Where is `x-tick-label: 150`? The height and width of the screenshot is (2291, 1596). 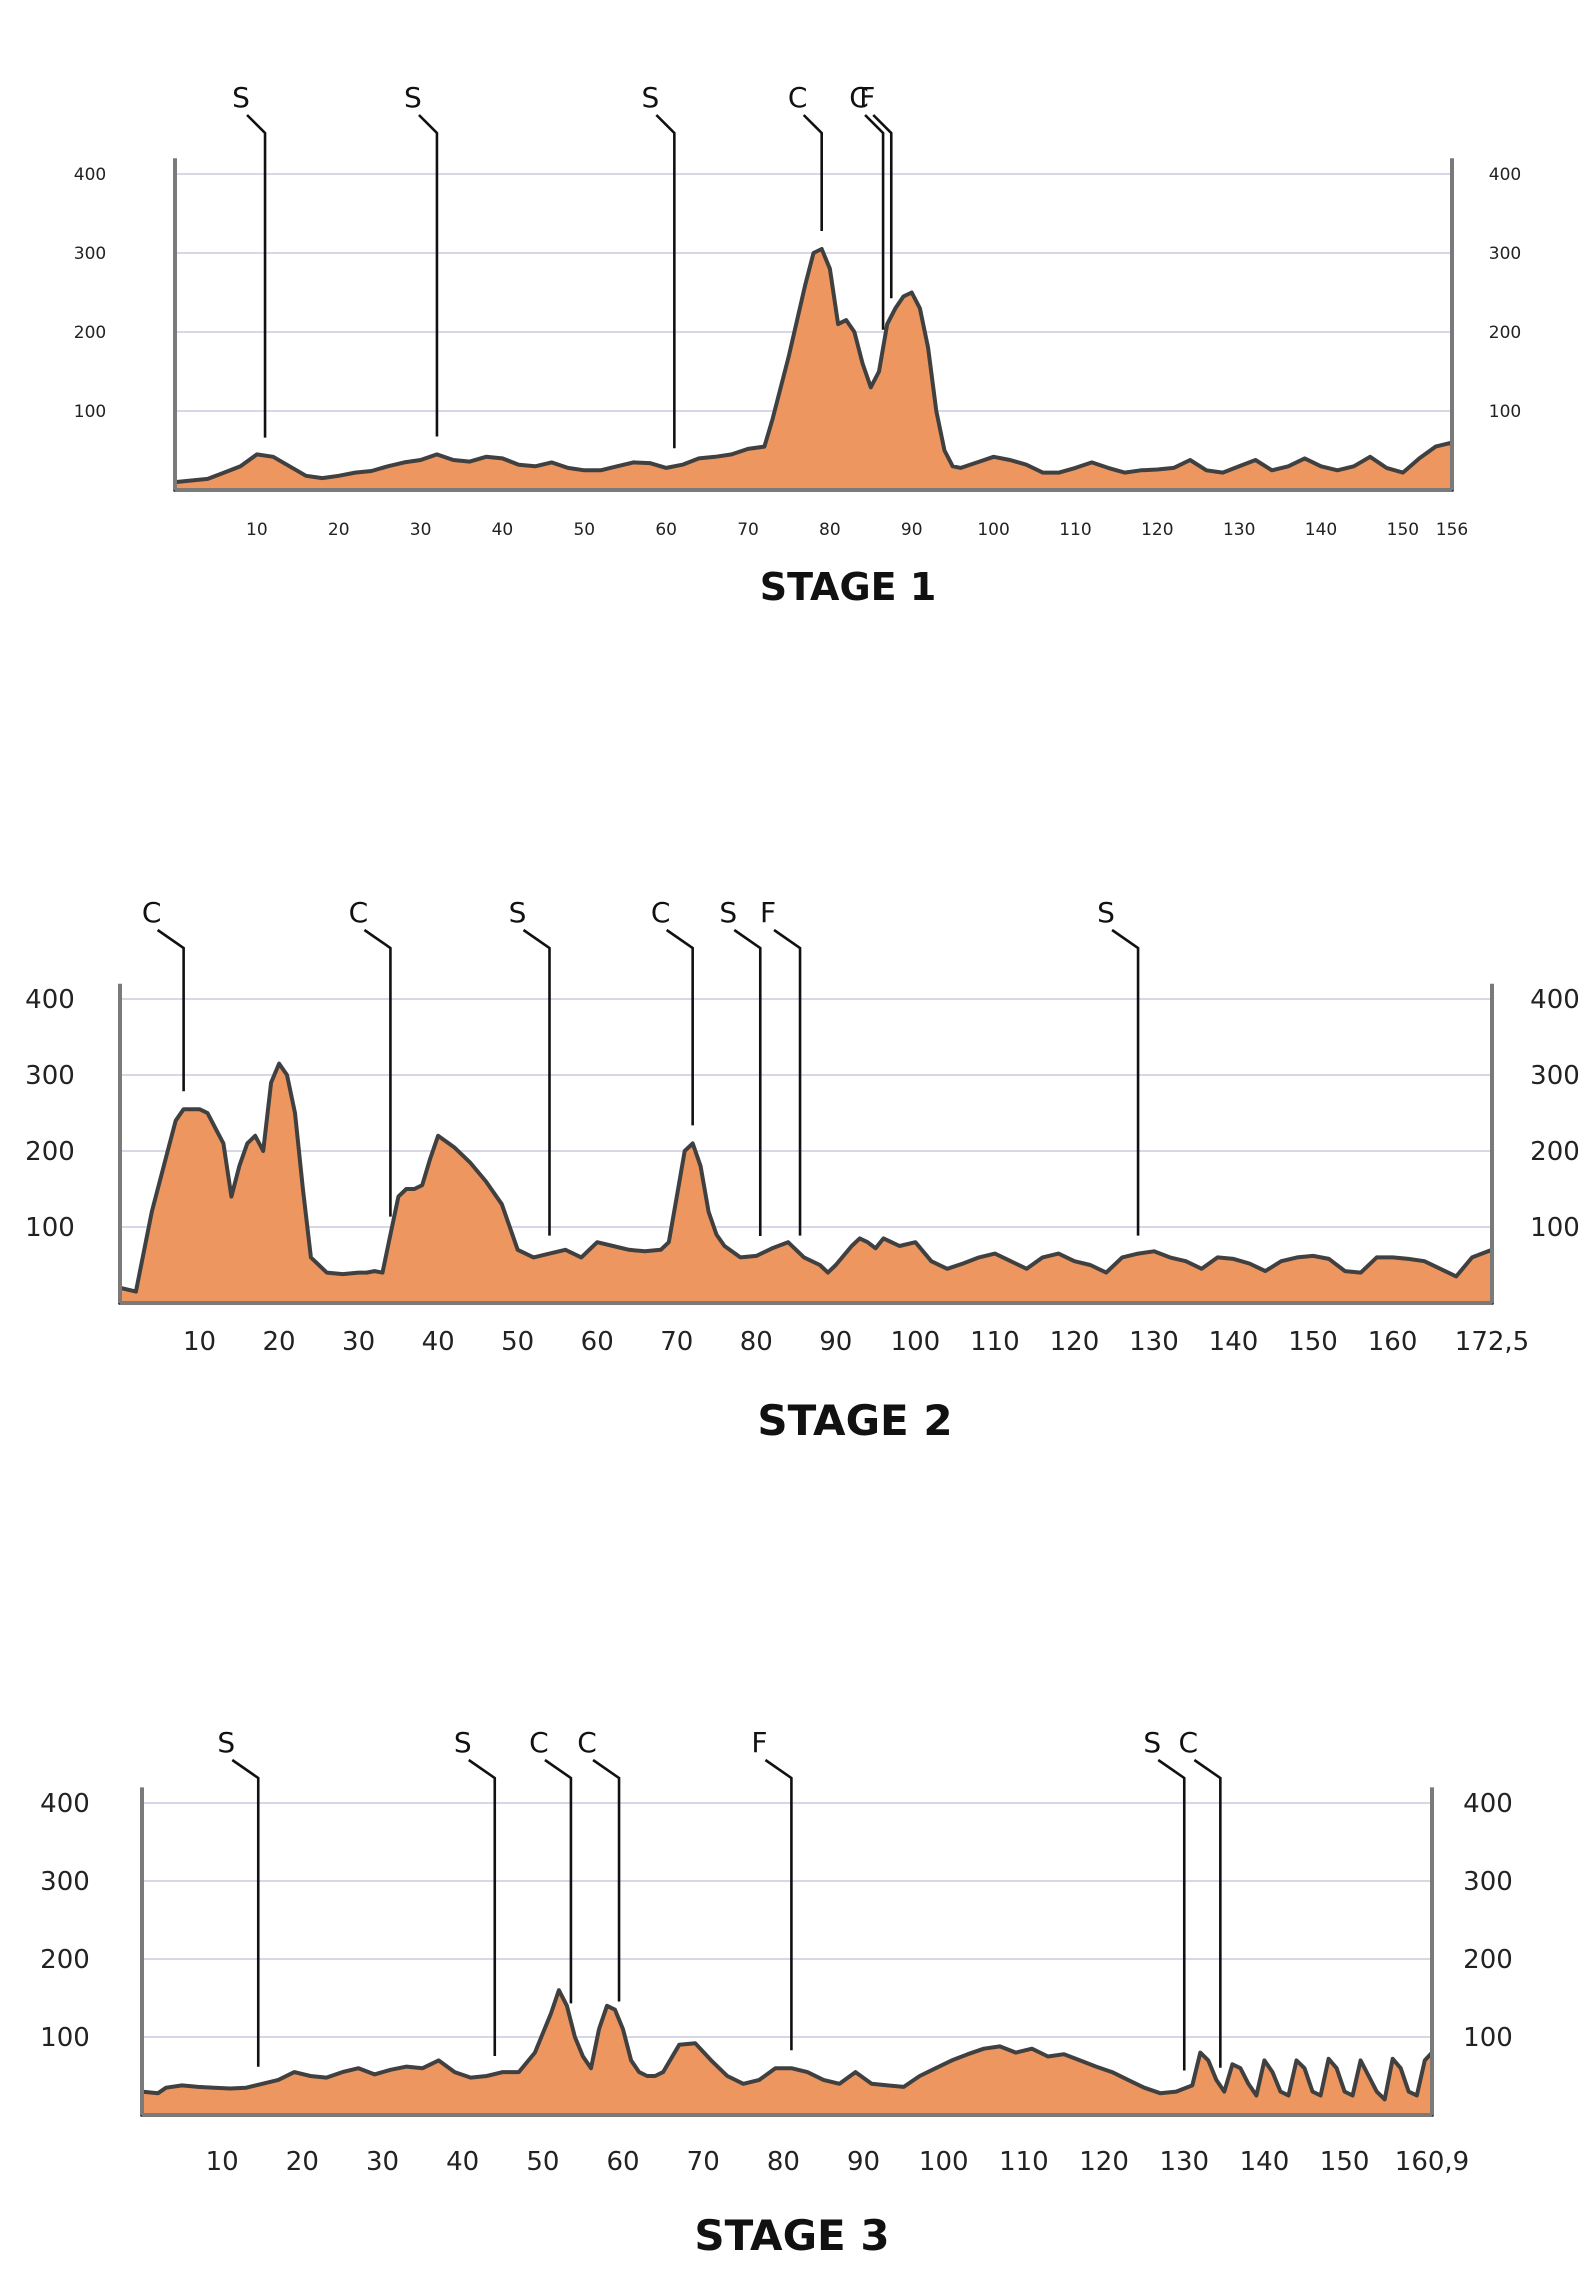
x-tick-label: 150 is located at coordinates (1313, 1342).